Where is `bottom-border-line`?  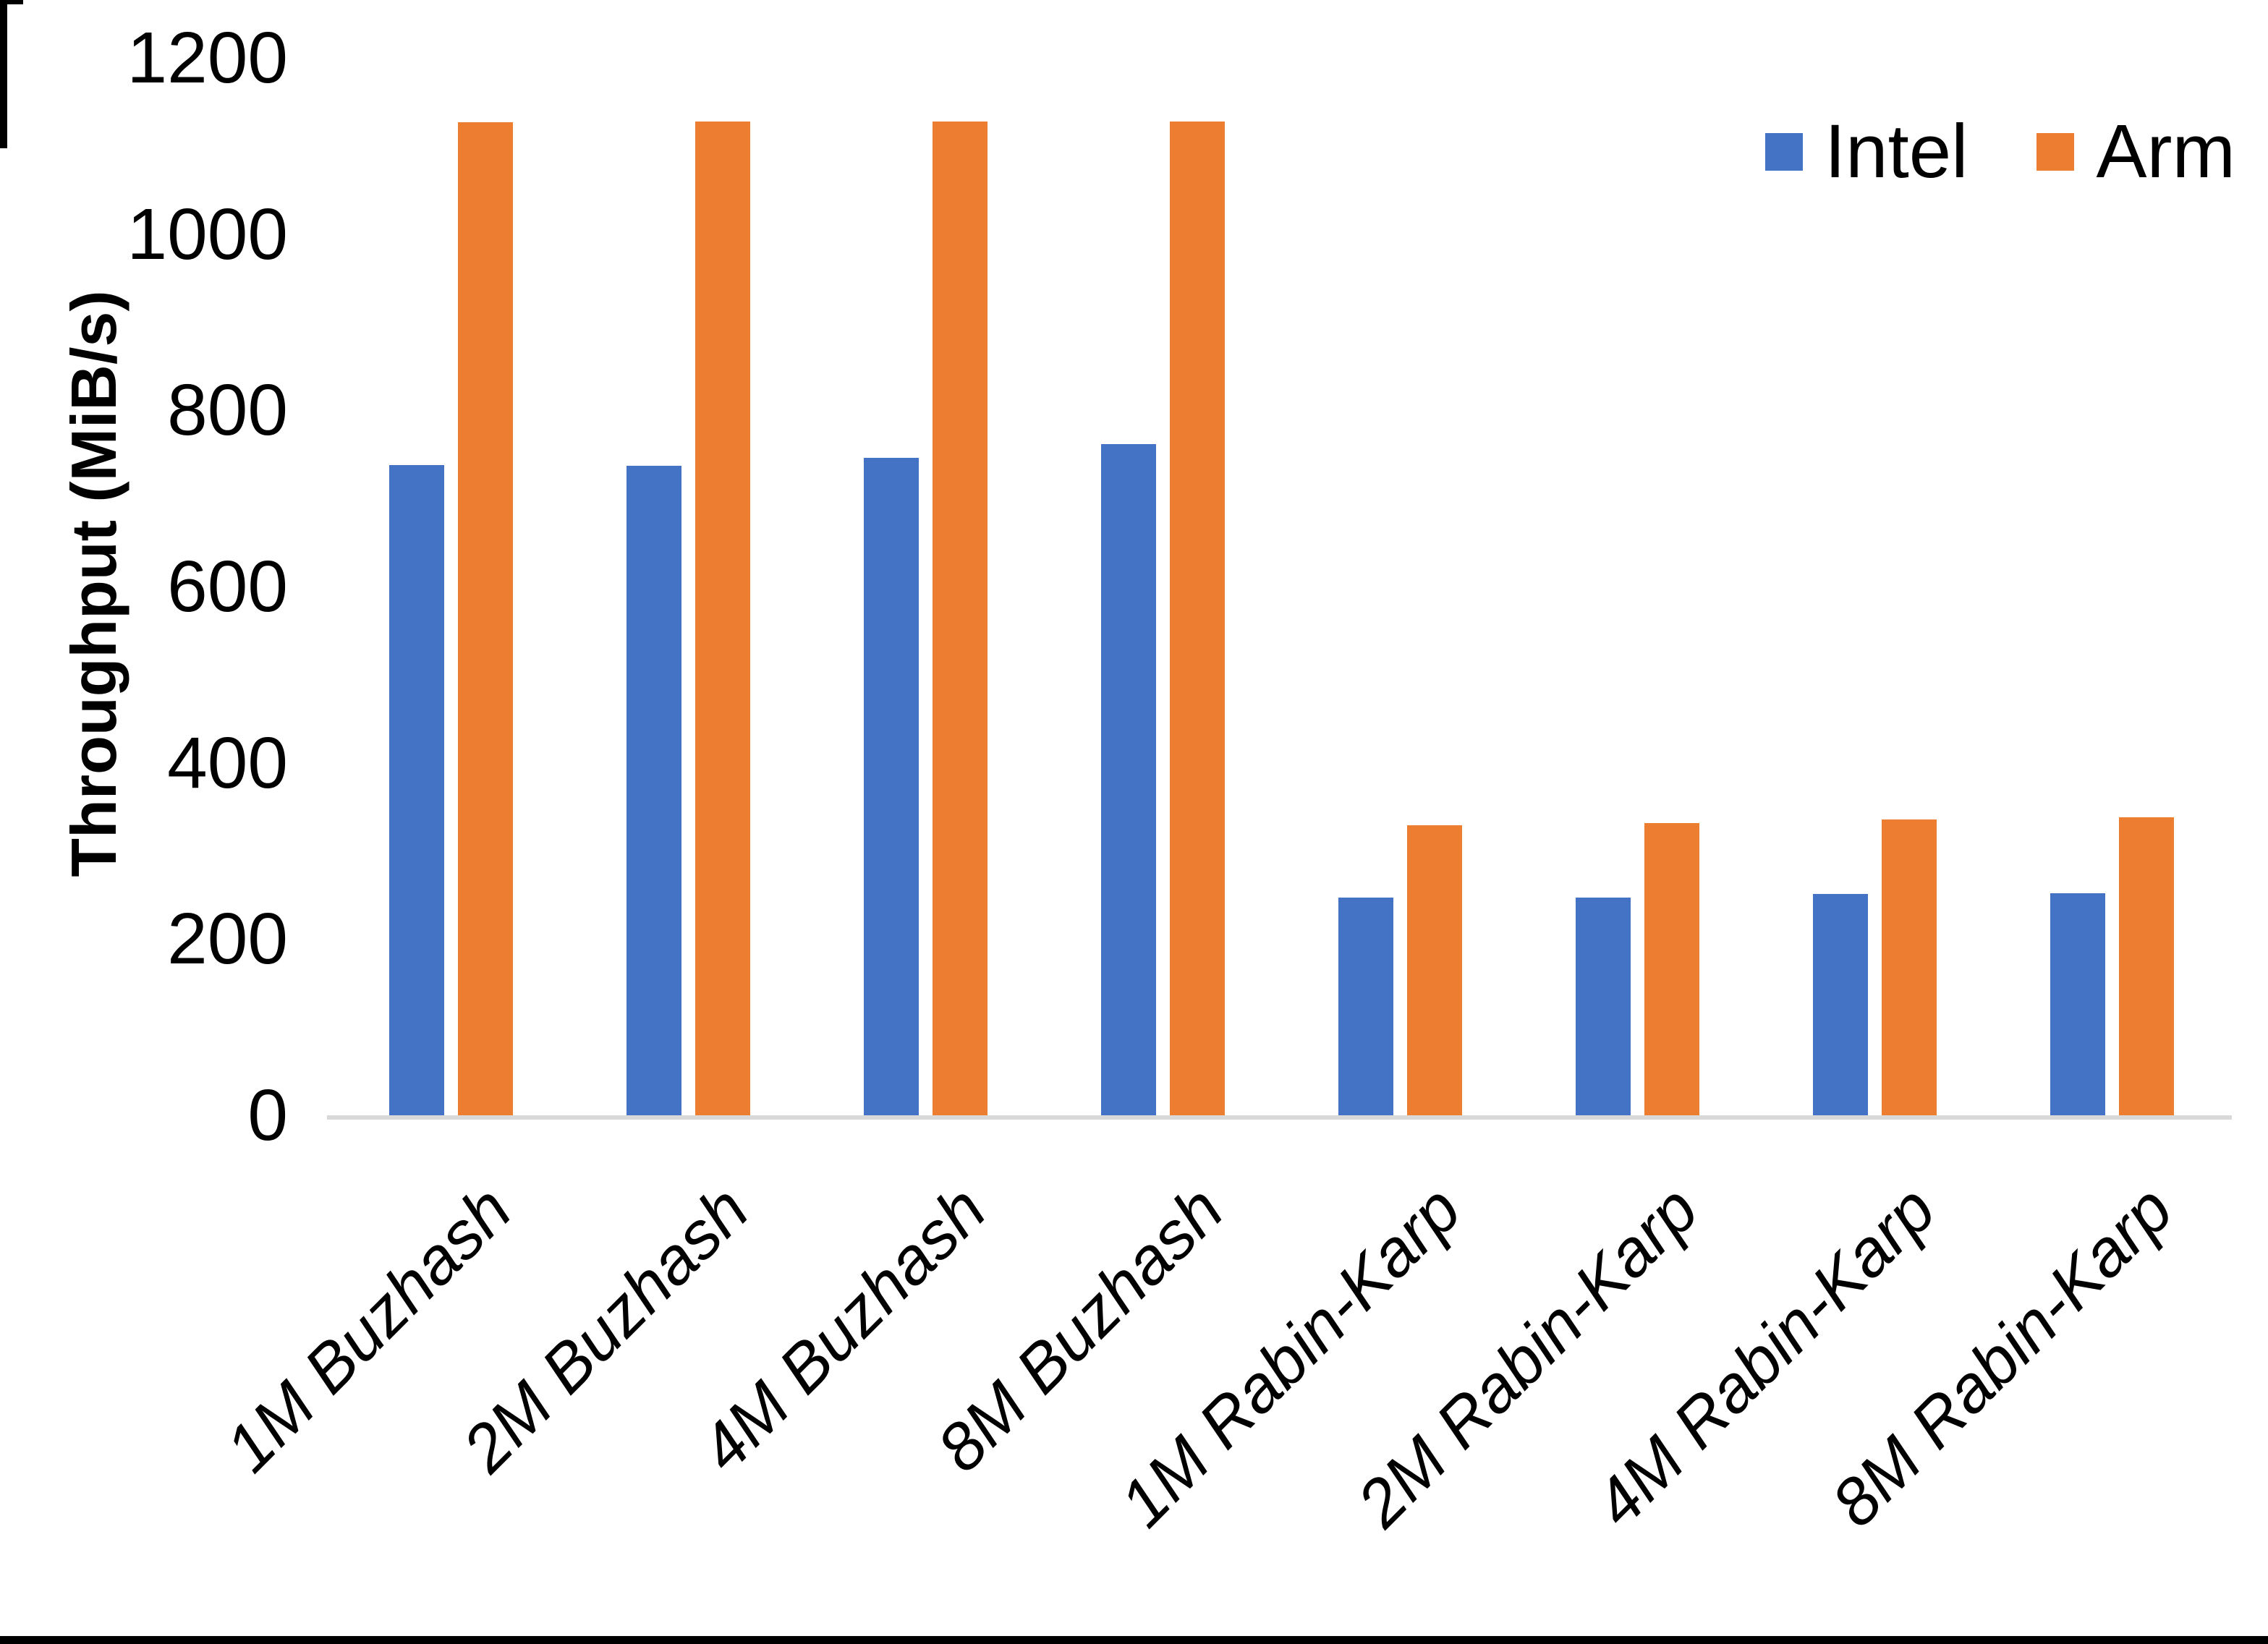 bottom-border-line is located at coordinates (1134, 1640).